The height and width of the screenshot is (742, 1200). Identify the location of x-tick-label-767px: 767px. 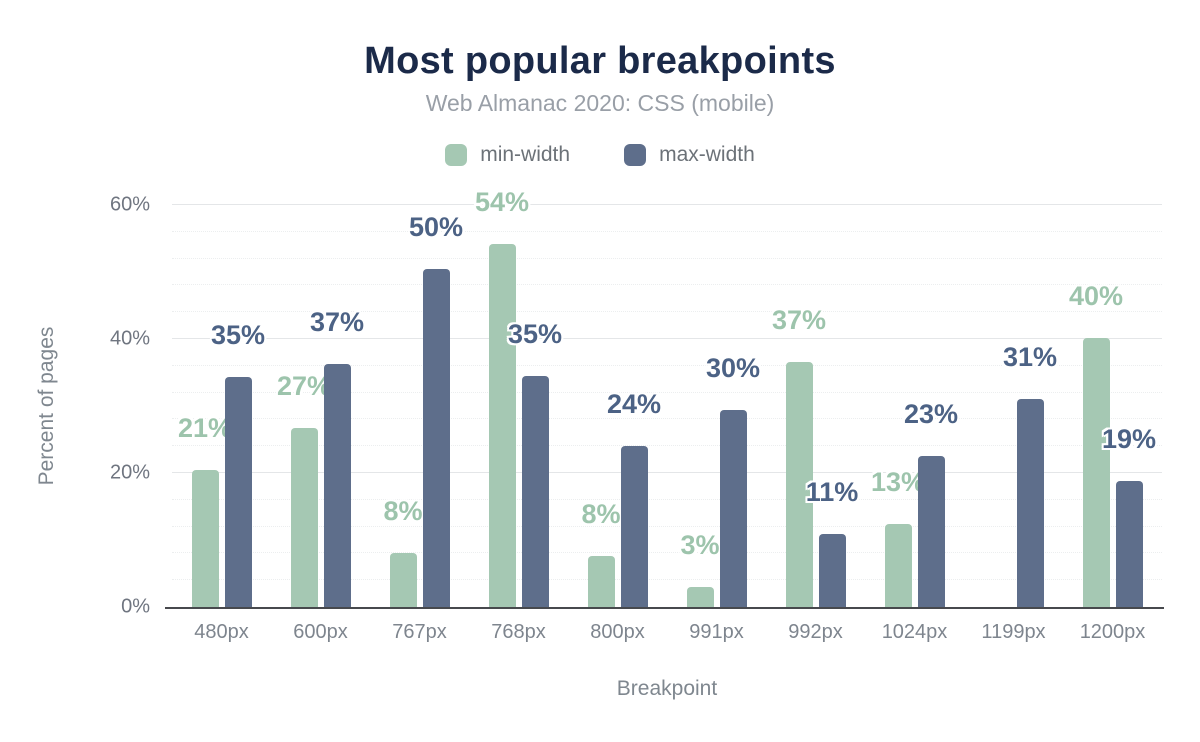
(419, 632).